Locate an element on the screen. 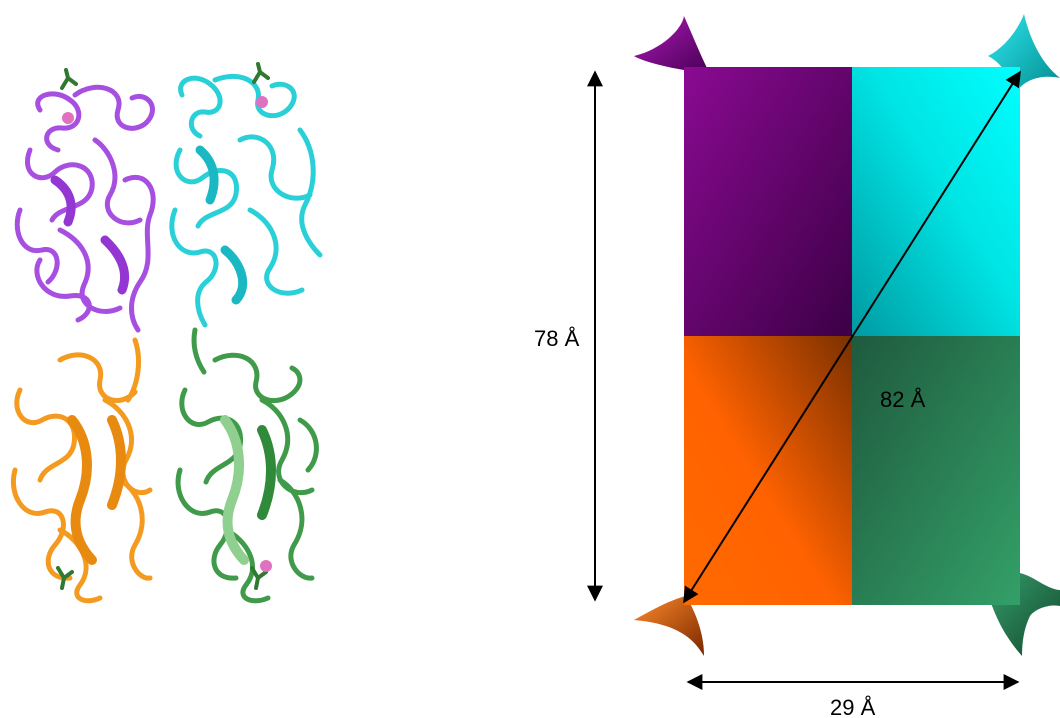 The height and width of the screenshot is (718, 1060). metal-ions is located at coordinates (167, 334).